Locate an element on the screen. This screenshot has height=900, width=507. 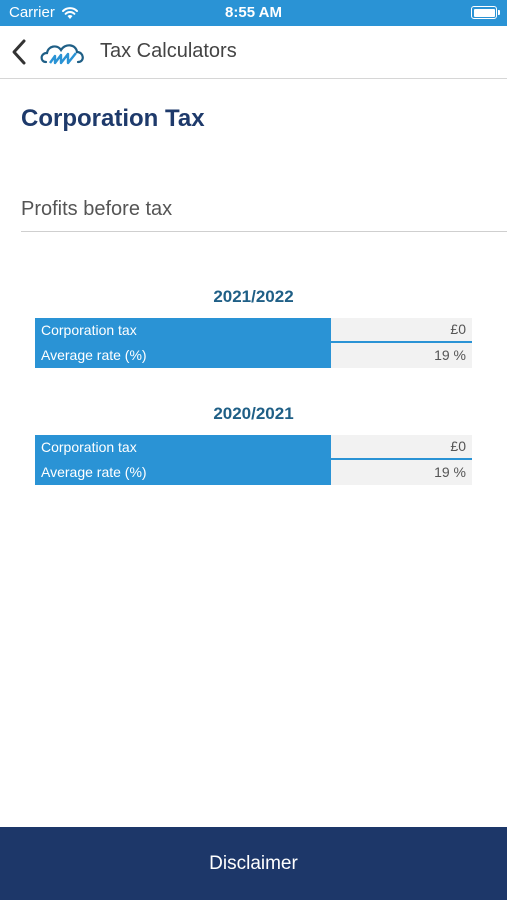
back-chevron-icon is located at coordinates (20, 52).